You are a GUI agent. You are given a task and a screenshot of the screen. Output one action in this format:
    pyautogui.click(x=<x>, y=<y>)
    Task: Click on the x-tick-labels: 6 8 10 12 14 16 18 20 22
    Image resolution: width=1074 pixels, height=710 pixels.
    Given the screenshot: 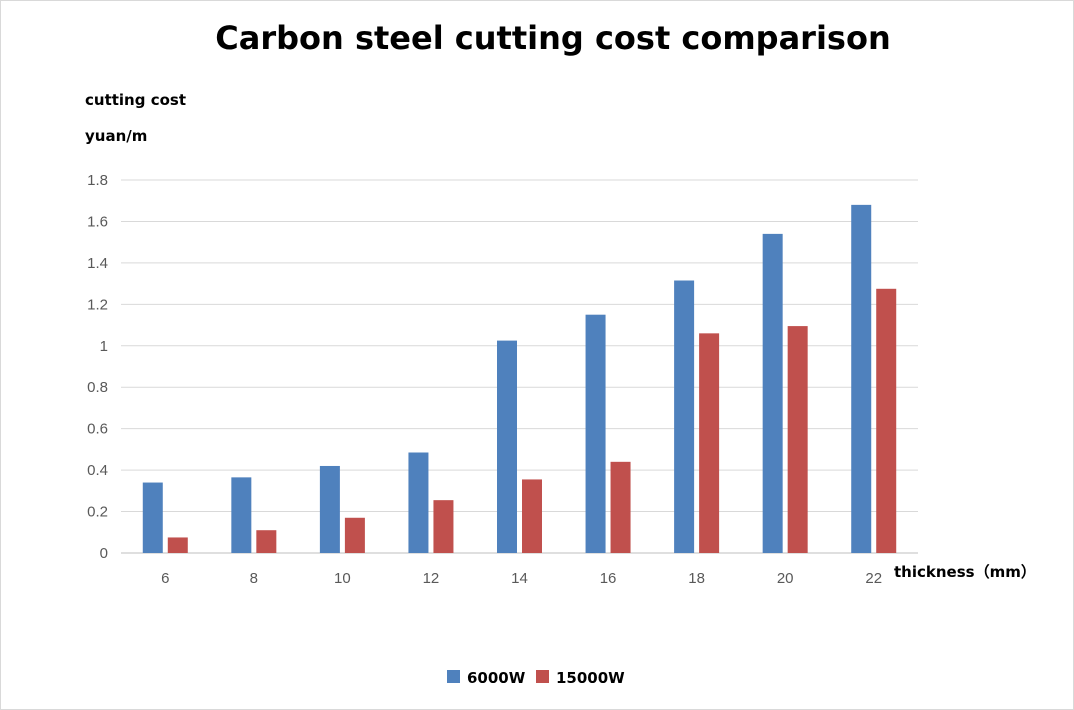 What is the action you would take?
    pyautogui.click(x=521, y=578)
    